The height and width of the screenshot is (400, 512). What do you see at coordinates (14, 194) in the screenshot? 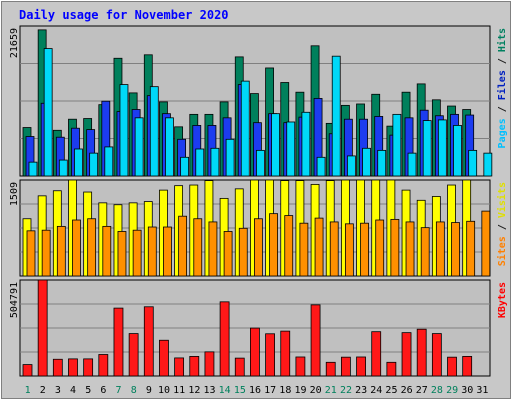
I see `max-value-label: 1509` at bounding box center [14, 194].